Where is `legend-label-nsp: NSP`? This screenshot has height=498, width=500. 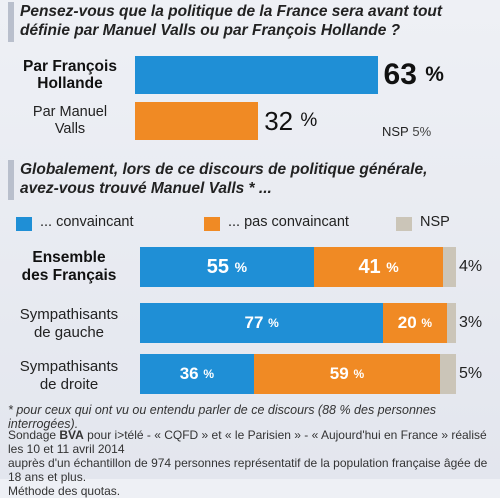 legend-label-nsp: NSP is located at coordinates (435, 222).